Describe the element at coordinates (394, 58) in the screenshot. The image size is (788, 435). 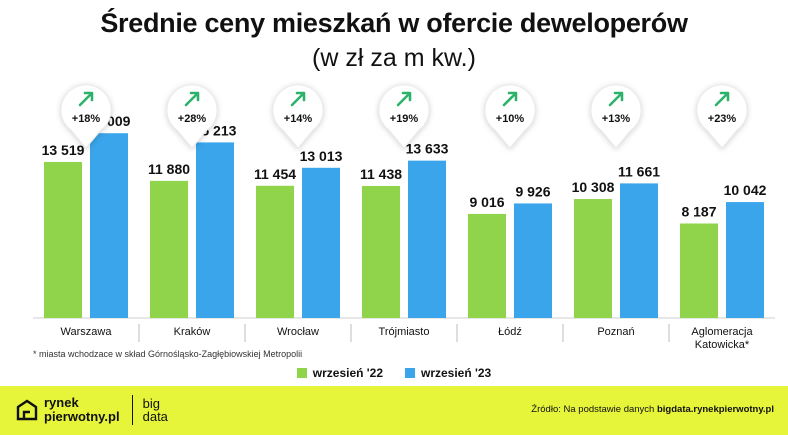
I see `chart-subtitle: (w zł za m kw.)` at that location.